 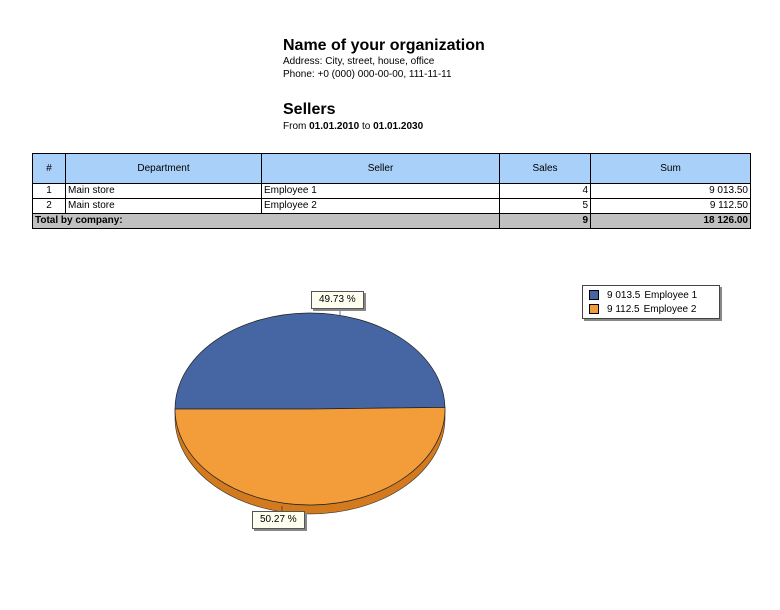 I want to click on legend-item: 9 013.5 Employee 1, so click(x=651, y=295).